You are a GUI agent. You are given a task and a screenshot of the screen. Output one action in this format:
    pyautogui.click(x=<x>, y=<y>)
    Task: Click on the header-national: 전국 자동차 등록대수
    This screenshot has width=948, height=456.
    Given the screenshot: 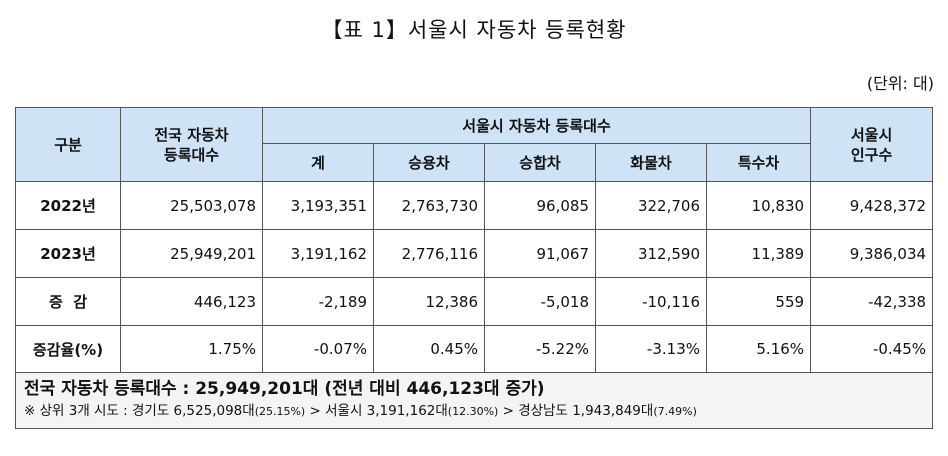 What is the action you would take?
    pyautogui.click(x=191, y=144)
    